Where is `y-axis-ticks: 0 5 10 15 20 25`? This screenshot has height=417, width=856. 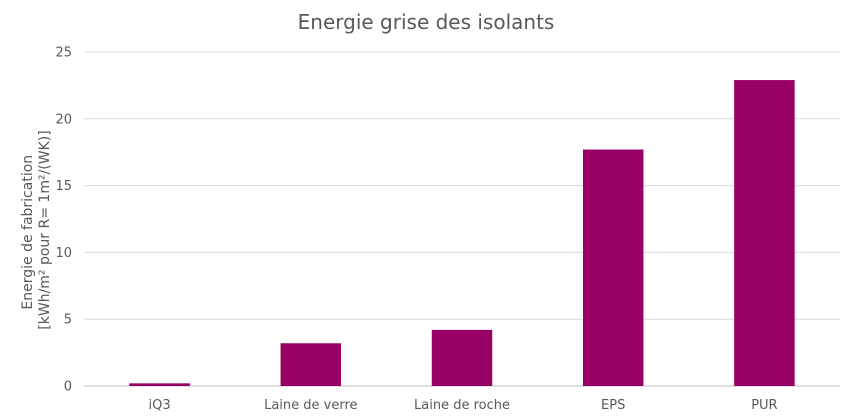 y-axis-ticks: 0 5 10 15 20 25 is located at coordinates (63, 220).